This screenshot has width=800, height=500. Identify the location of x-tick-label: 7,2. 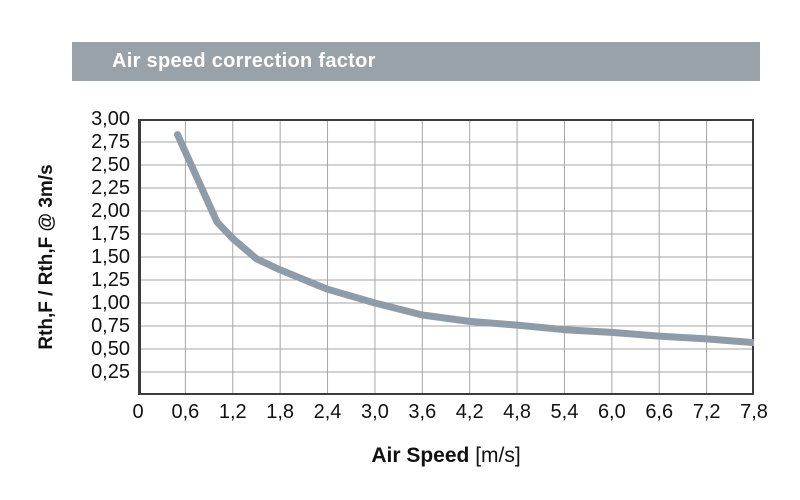
(706, 412).